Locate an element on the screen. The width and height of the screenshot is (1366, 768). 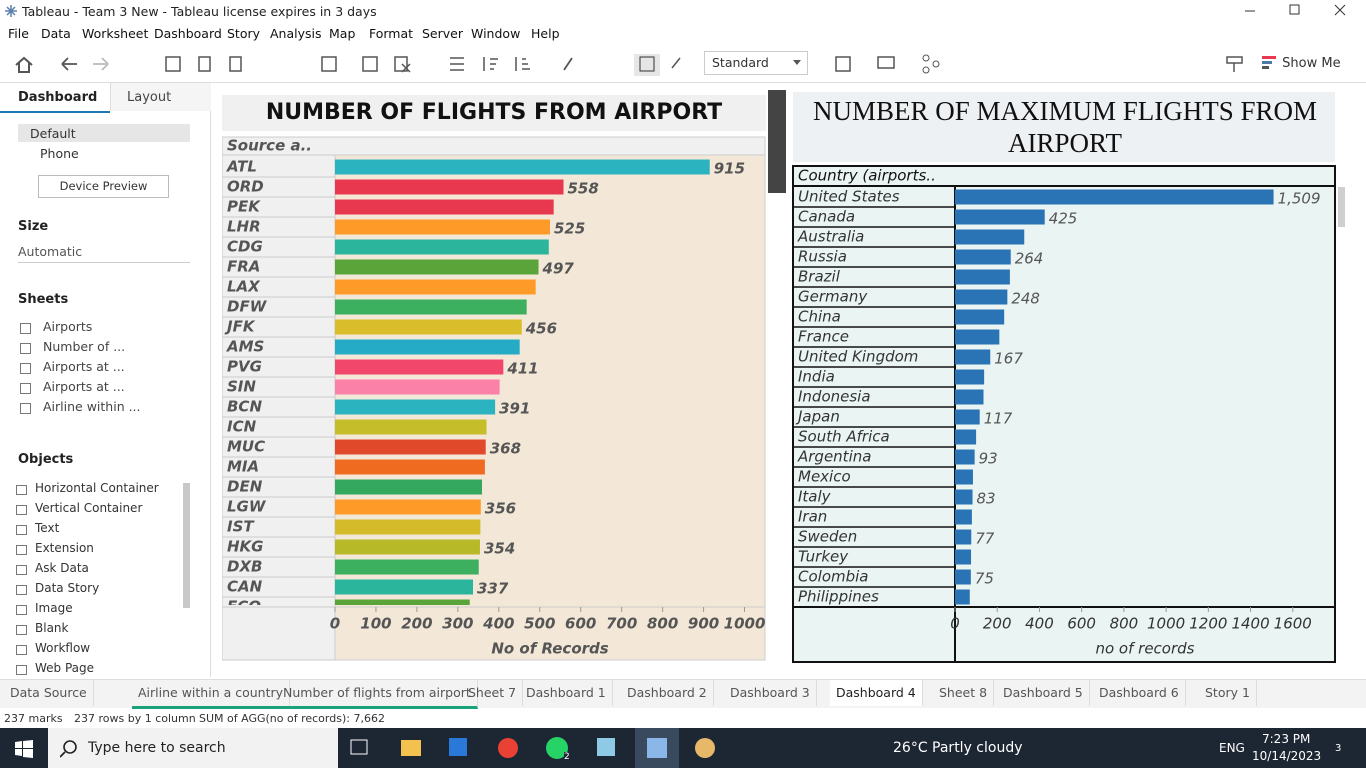
device-highlight is located at coordinates (104, 133).